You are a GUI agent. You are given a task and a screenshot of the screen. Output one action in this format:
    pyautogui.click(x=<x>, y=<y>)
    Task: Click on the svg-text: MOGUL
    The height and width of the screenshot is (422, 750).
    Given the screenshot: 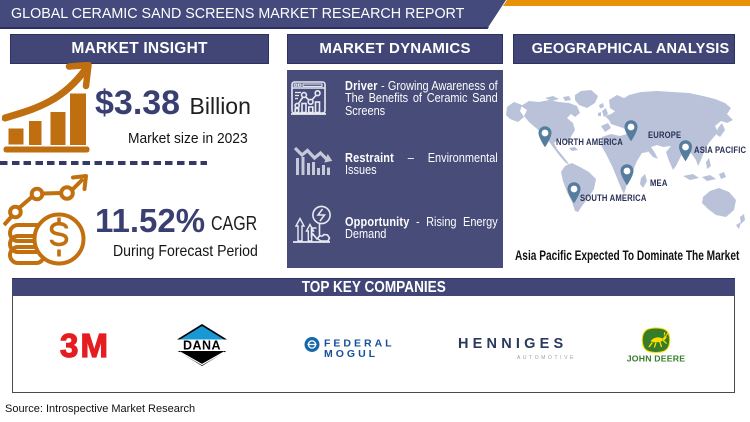 What is the action you would take?
    pyautogui.click(x=351, y=354)
    